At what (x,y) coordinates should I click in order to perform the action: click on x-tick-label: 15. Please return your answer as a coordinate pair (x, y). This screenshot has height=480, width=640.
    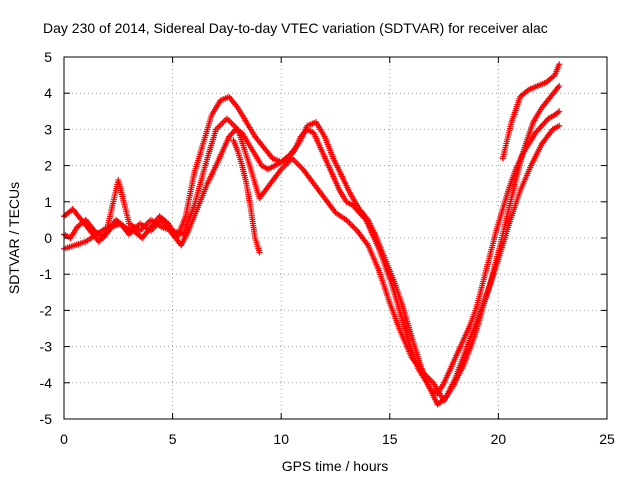
    Looking at the image, I should click on (390, 439).